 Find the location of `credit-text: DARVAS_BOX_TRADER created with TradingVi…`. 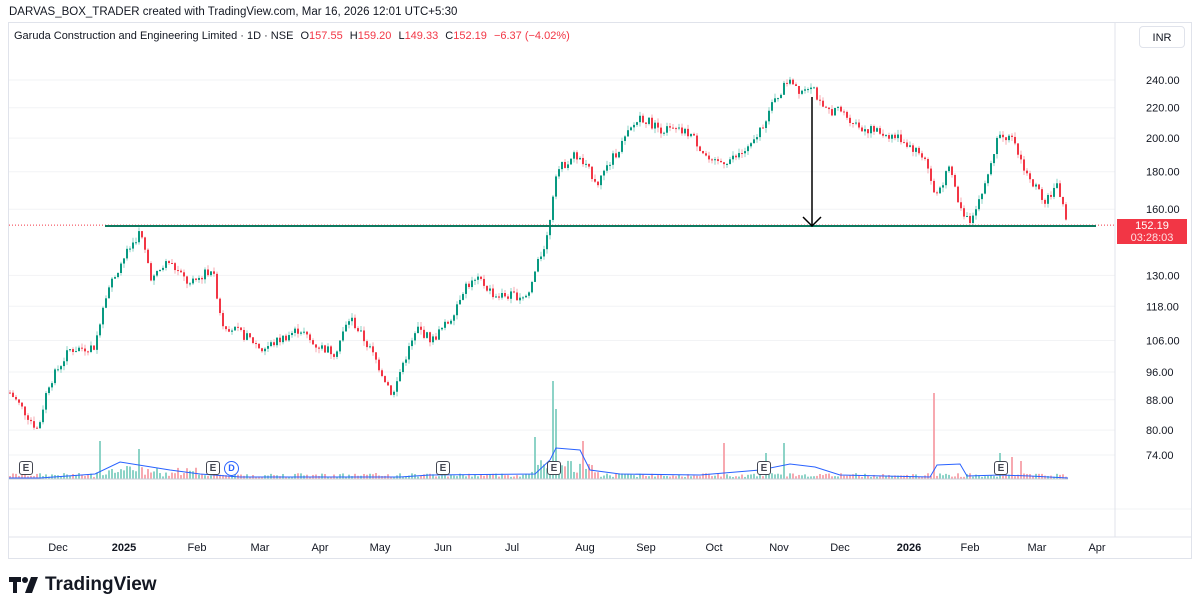

credit-text: DARVAS_BOX_TRADER created with TradingVi… is located at coordinates (233, 12).